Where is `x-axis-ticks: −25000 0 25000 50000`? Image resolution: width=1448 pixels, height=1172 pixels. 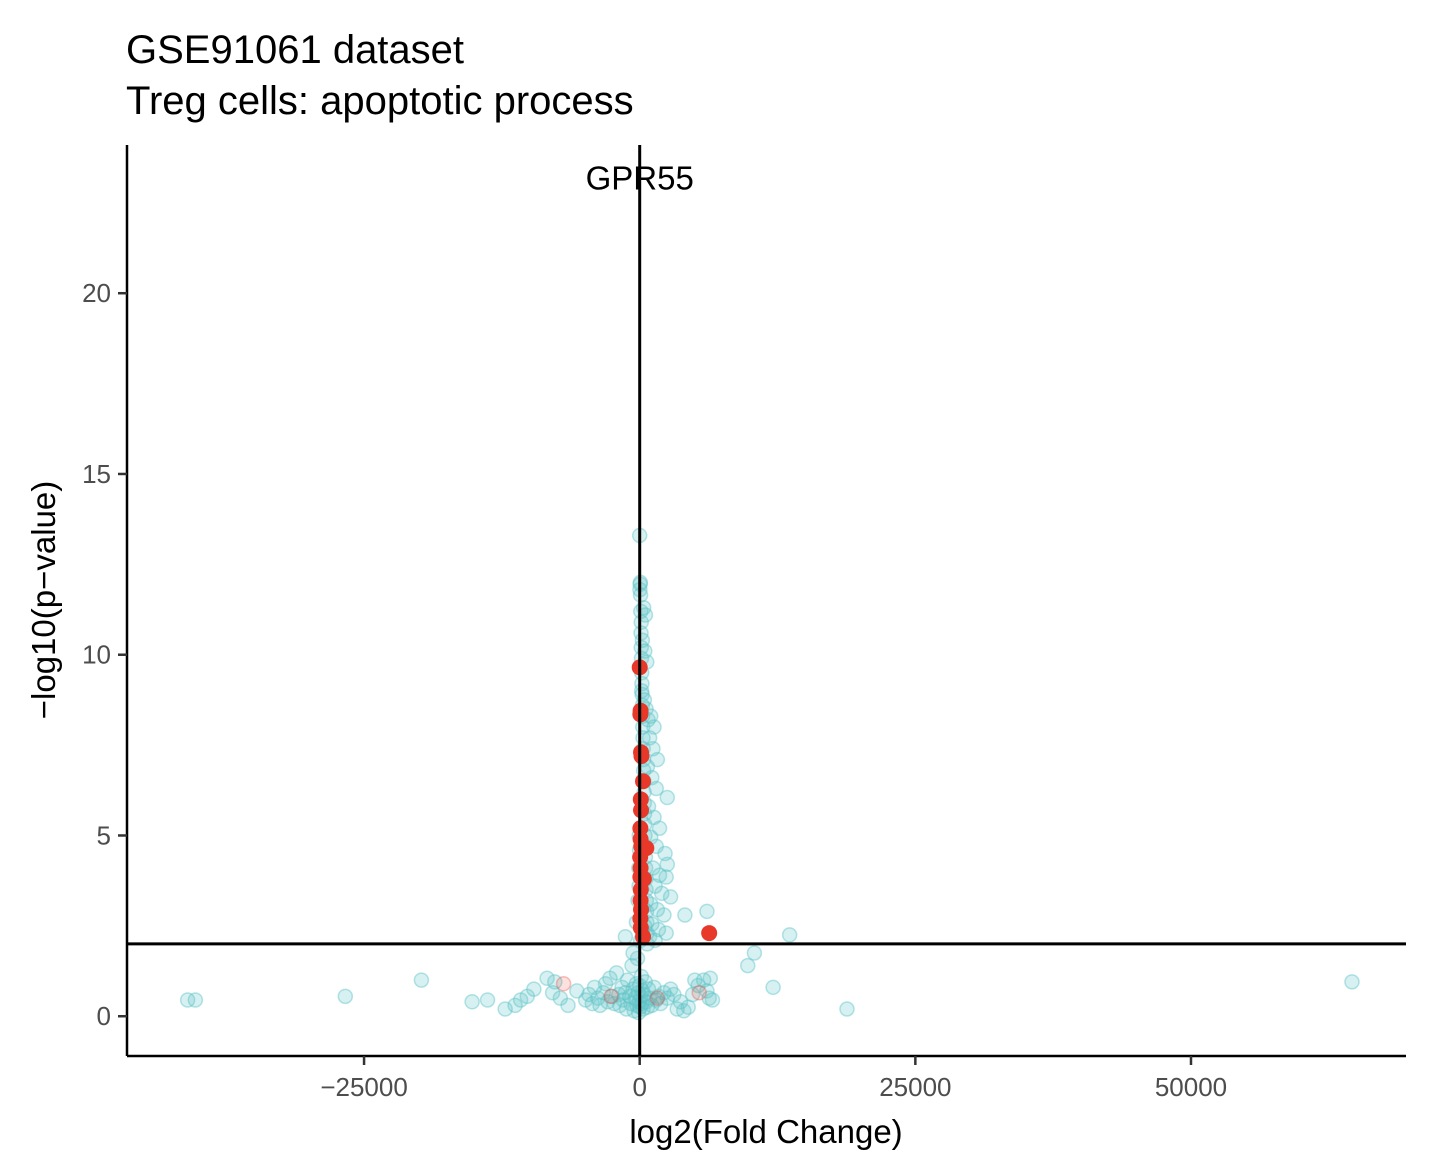
x-axis-ticks: −25000 0 25000 50000 is located at coordinates (773, 1079).